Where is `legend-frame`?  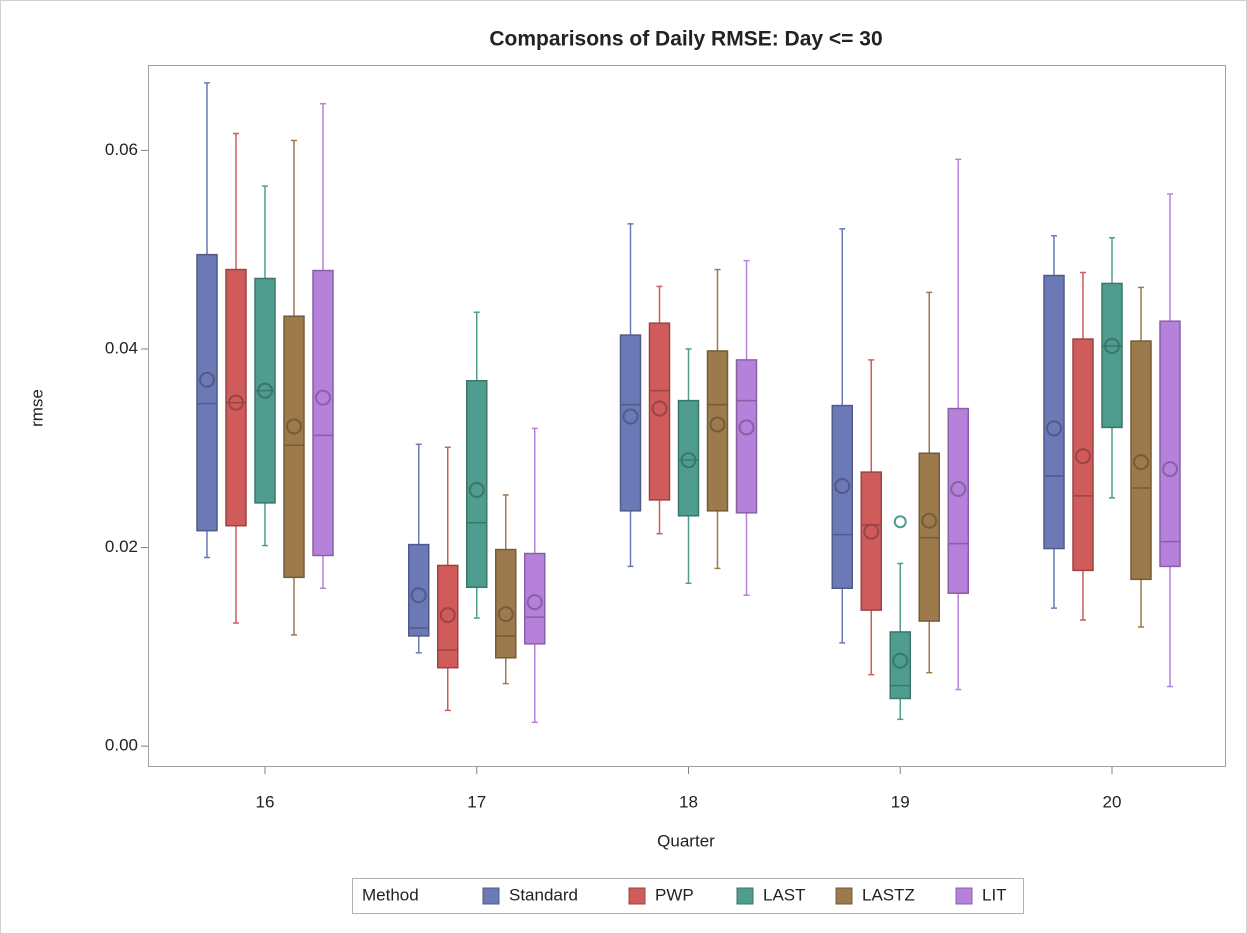
legend-frame is located at coordinates (688, 896).